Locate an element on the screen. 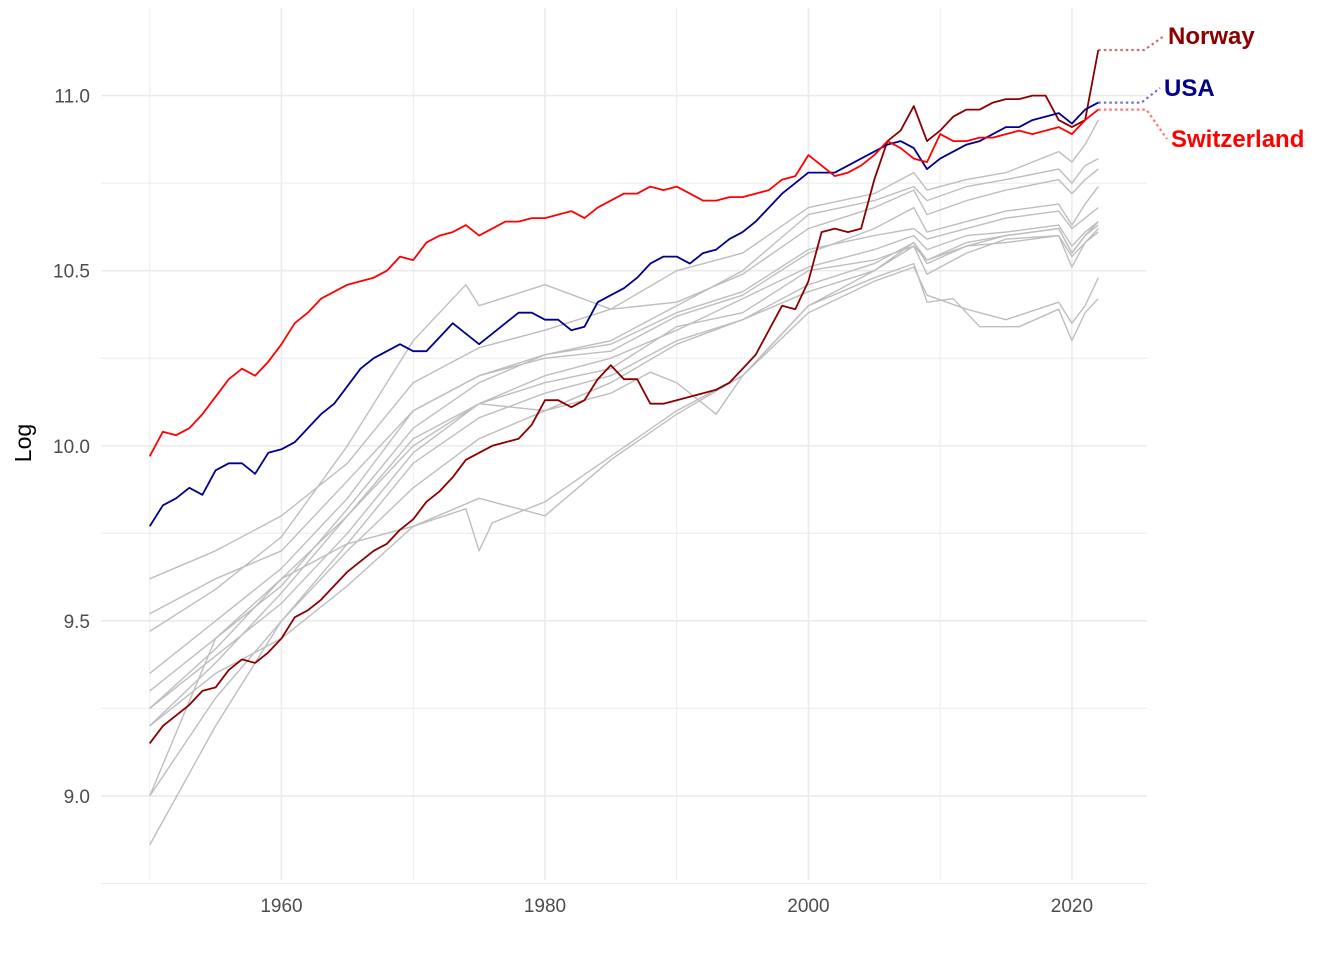  x-tick-label: 1960 is located at coordinates (281, 906).